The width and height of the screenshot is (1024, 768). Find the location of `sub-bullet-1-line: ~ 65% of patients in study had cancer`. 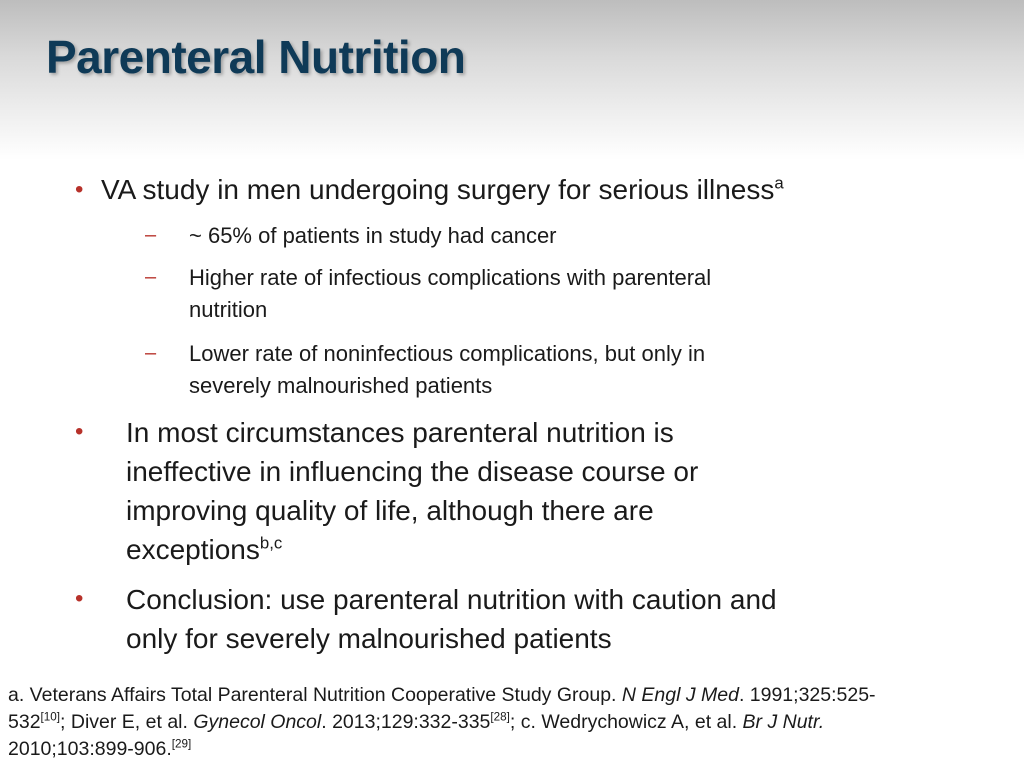

sub-bullet-1-line: ~ 65% of patients in study had cancer is located at coordinates (373, 235).